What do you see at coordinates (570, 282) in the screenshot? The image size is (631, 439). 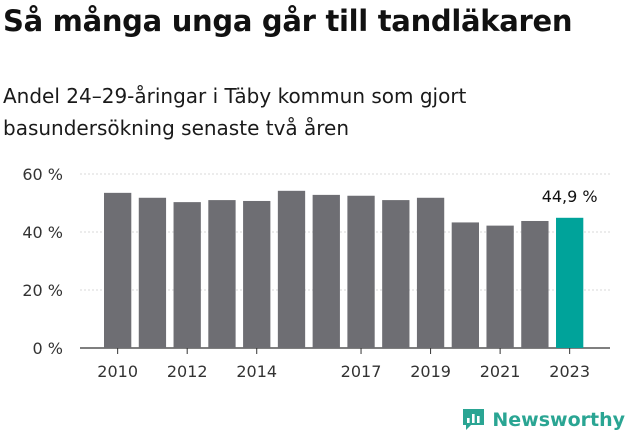 I see `bar-2023` at bounding box center [570, 282].